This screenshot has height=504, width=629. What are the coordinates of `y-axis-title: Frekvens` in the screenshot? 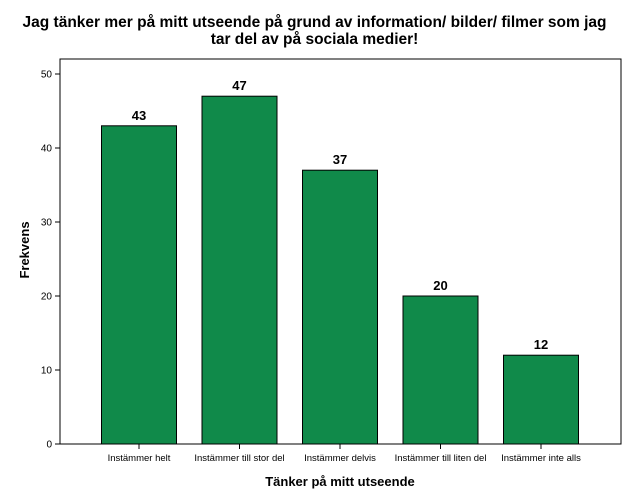 It's located at (24, 249).